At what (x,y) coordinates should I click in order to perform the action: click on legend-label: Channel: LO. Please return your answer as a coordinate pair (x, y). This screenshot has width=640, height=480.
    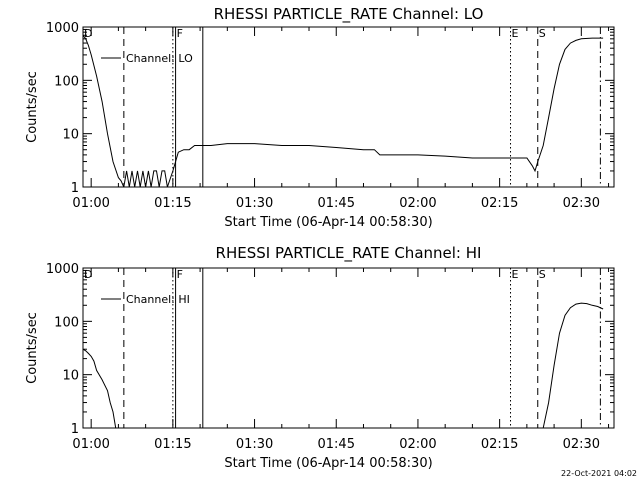
    Looking at the image, I should click on (159, 58).